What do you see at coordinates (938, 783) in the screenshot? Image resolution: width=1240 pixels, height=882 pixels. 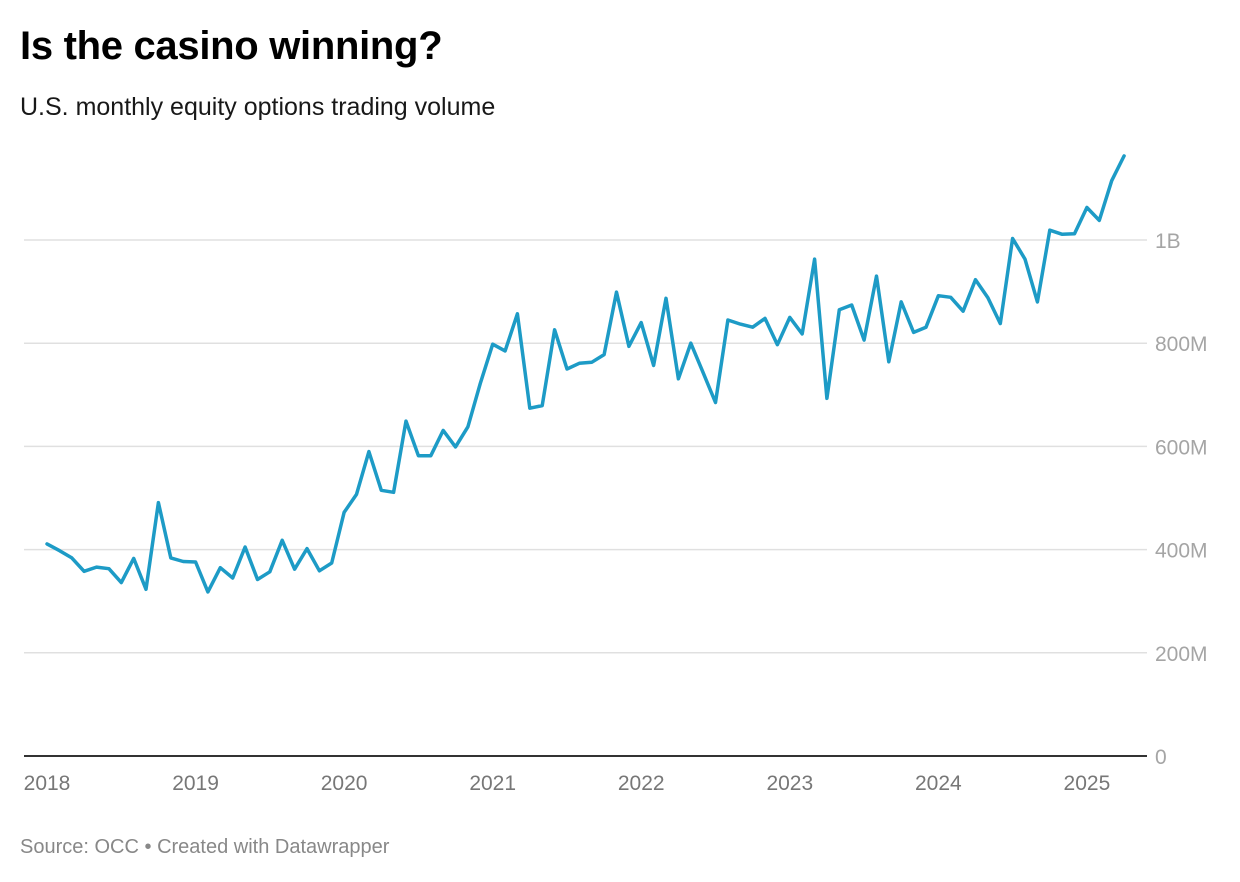 I see `x-tick-label: 2024` at bounding box center [938, 783].